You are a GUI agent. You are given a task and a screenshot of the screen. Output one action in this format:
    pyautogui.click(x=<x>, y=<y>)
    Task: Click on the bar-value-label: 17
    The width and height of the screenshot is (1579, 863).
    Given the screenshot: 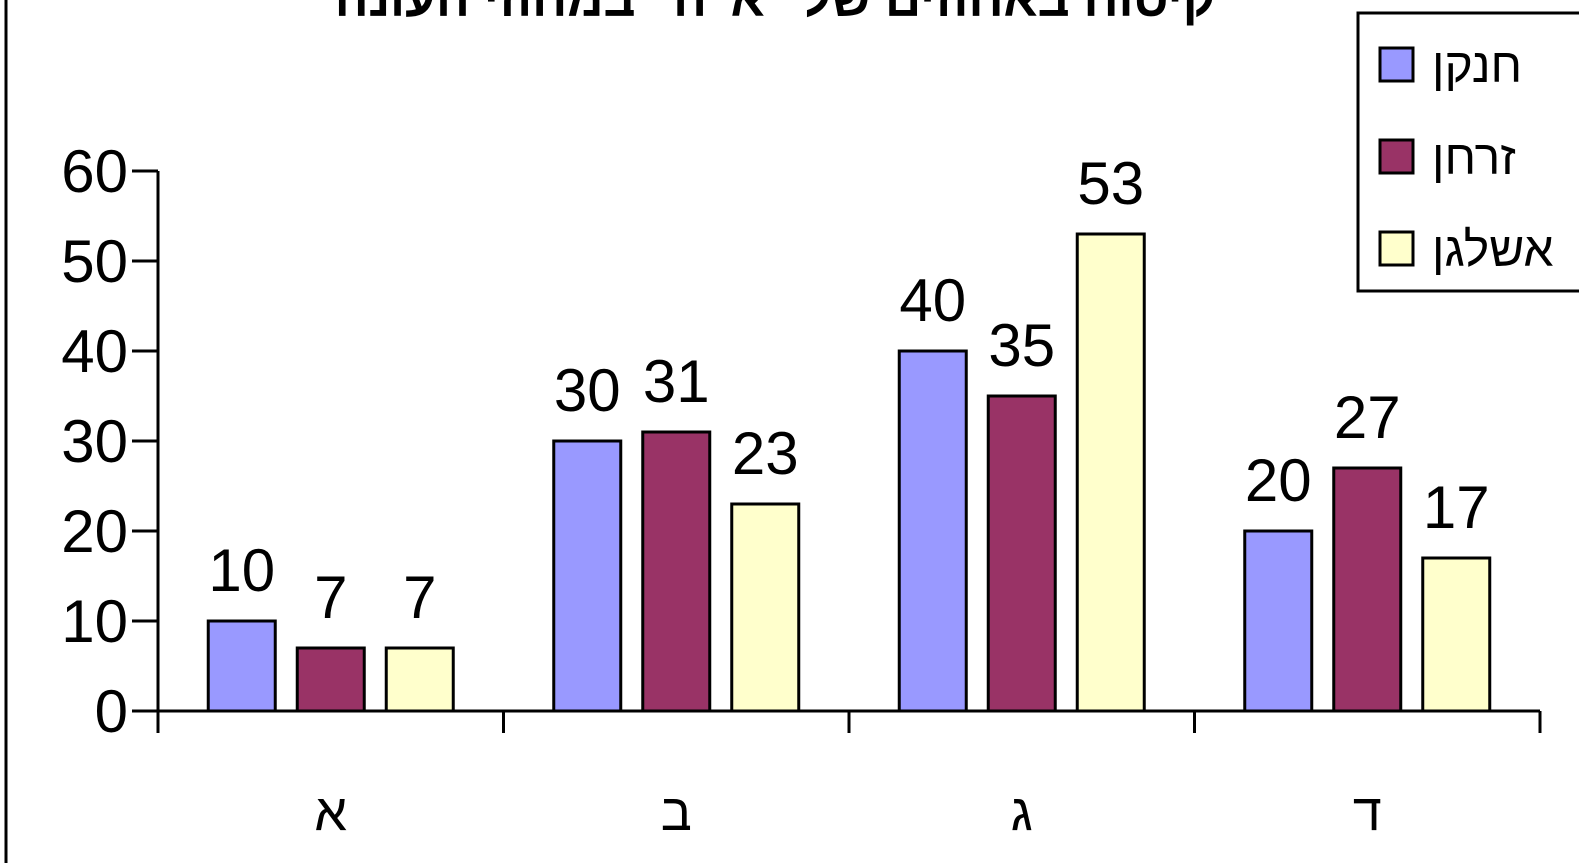 What is the action you would take?
    pyautogui.click(x=1456, y=507)
    